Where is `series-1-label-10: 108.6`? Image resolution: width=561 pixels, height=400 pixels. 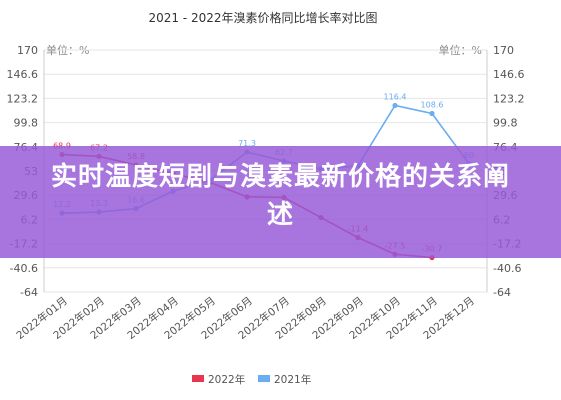 series-1-label-10: 108.6 is located at coordinates (432, 104).